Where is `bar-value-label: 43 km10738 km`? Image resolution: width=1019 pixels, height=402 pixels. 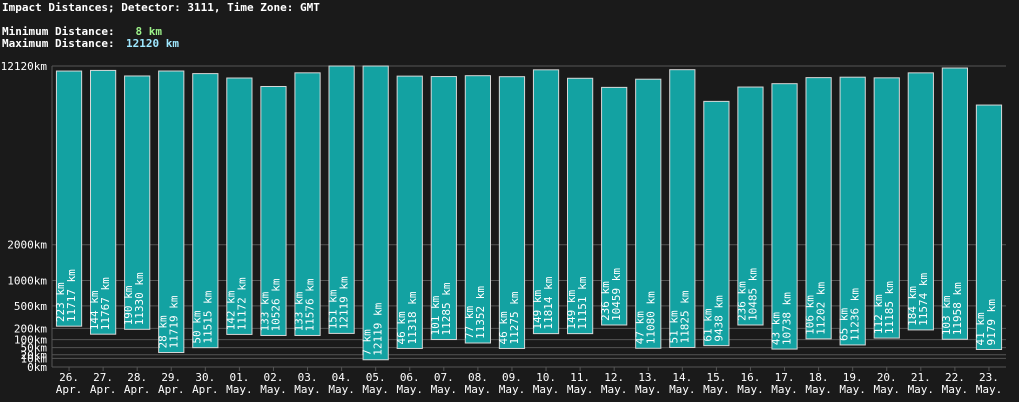 bar-value-label: 43 km10738 km is located at coordinates (782, 318).